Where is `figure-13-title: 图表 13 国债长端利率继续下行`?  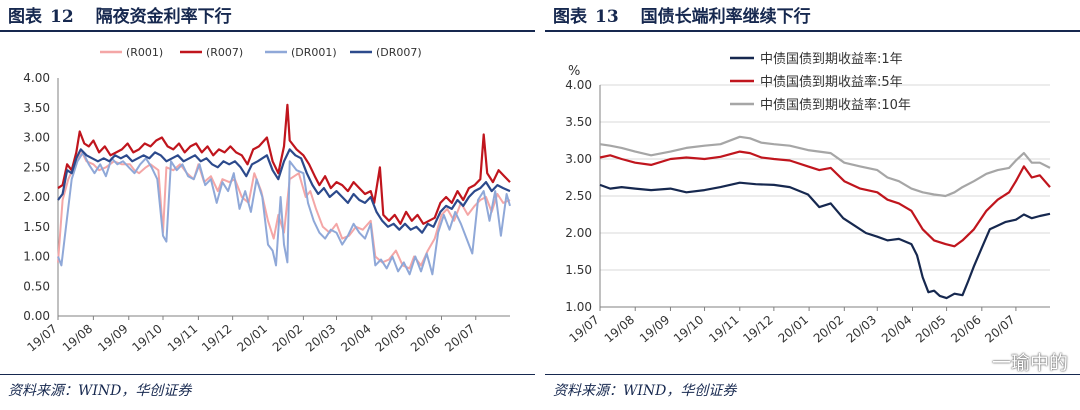 figure-13-title: 图表 13 国债长端利率继续下行 is located at coordinates (682, 14).